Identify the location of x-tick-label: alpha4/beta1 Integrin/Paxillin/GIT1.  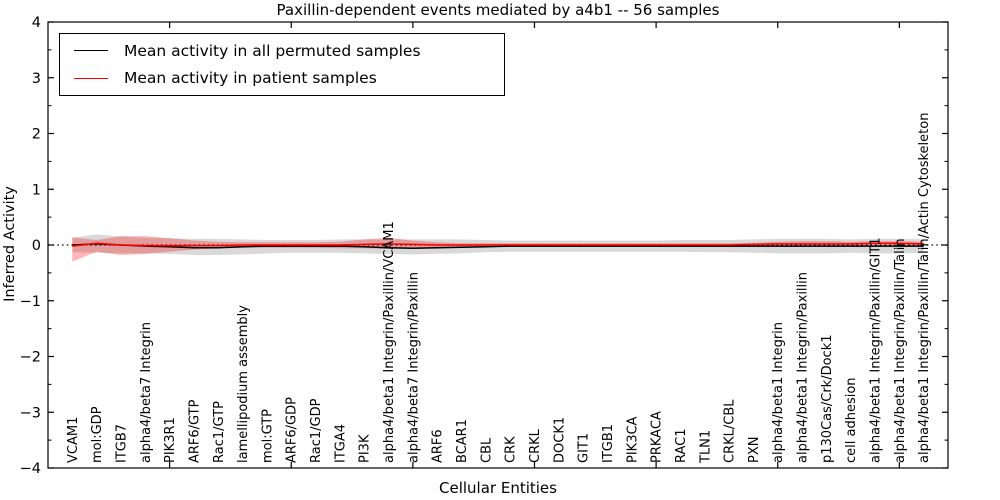
(876, 350).